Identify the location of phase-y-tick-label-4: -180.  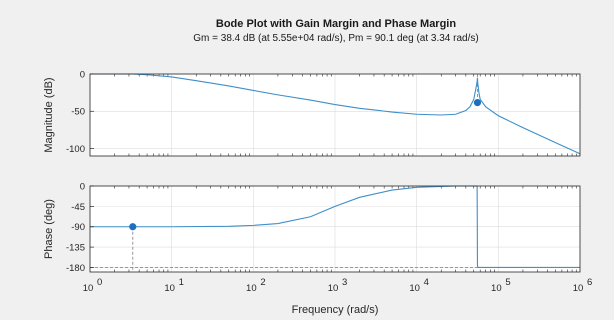
(75, 268).